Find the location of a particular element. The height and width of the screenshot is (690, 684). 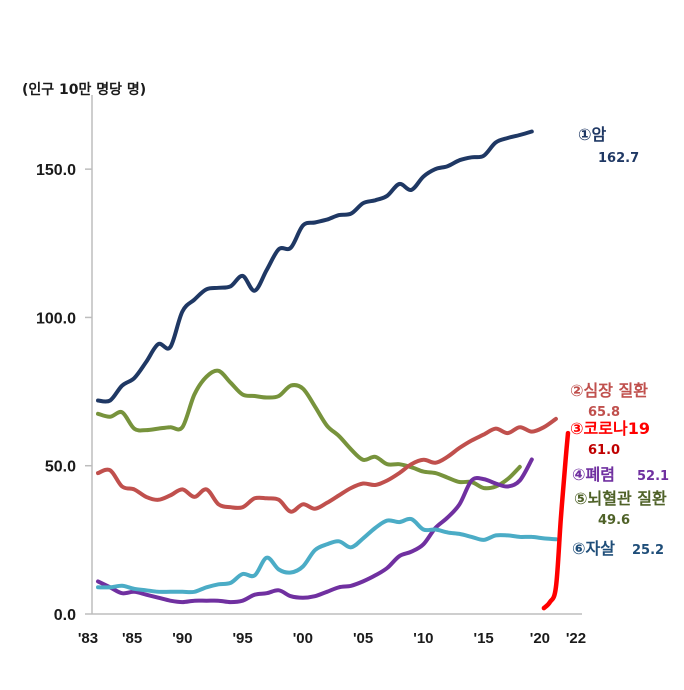

x-tick-label: '22 is located at coordinates (576, 638).